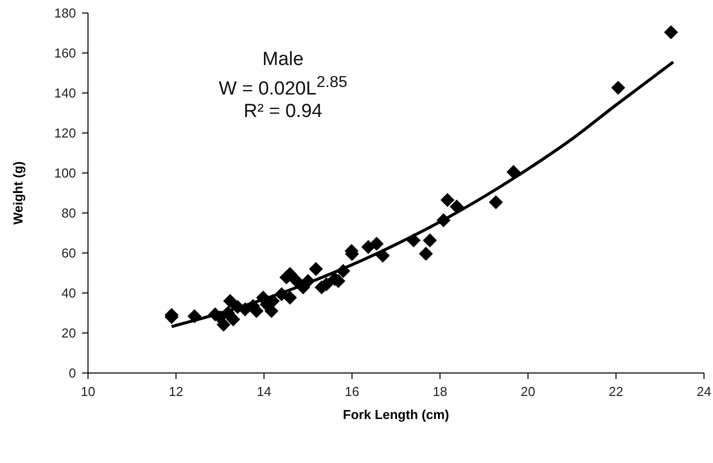  Describe the element at coordinates (65, 53) in the screenshot. I see `y-tick-label: 160` at that location.